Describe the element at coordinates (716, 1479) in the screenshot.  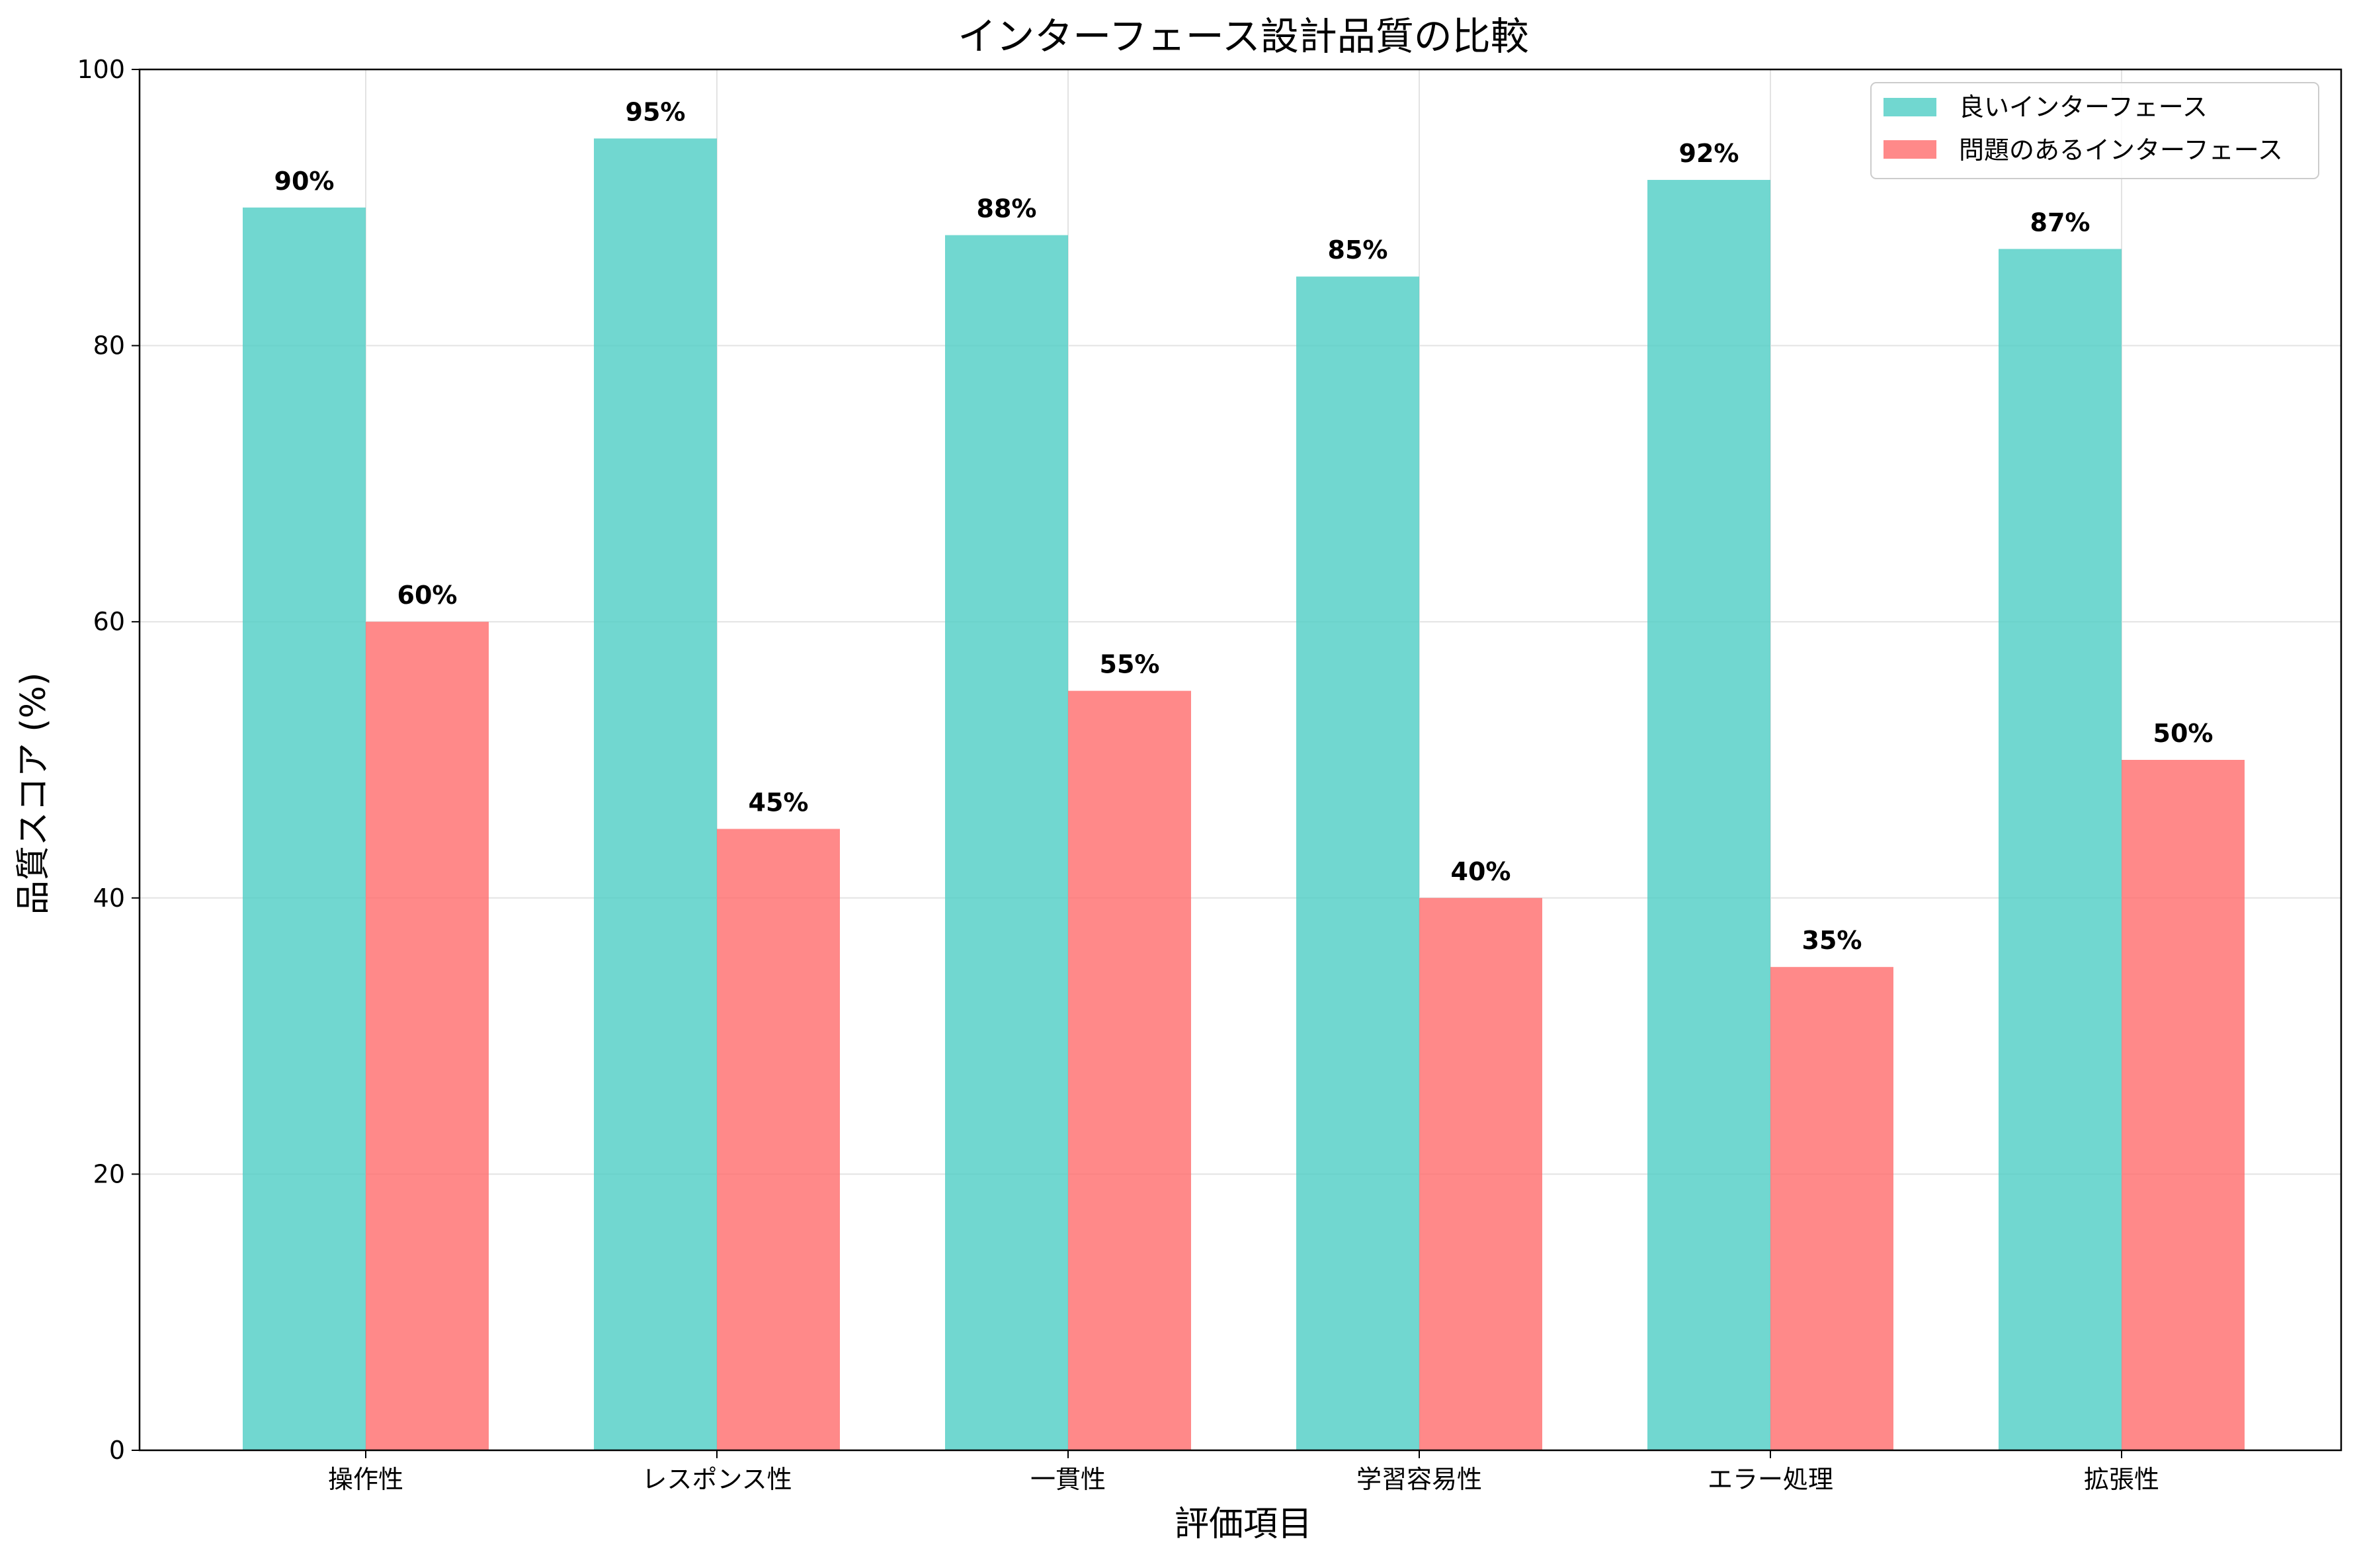
I see `x-tick-label: レスポンス性` at that location.